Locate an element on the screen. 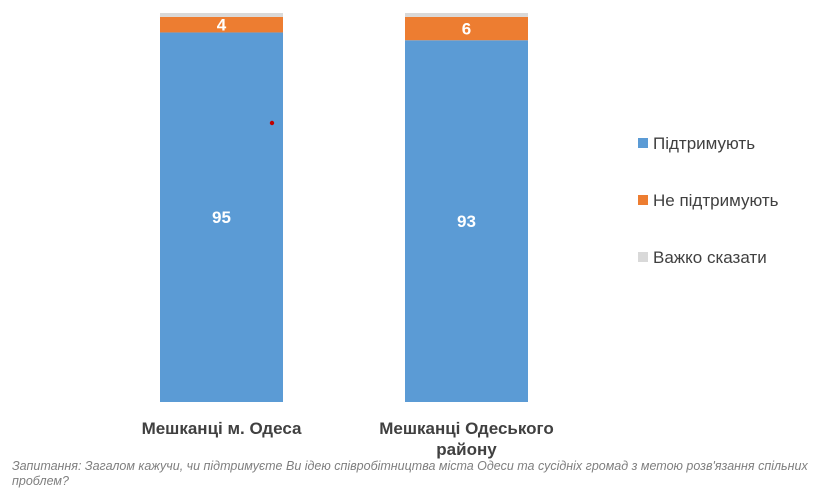  data-label: 95 is located at coordinates (221, 217).